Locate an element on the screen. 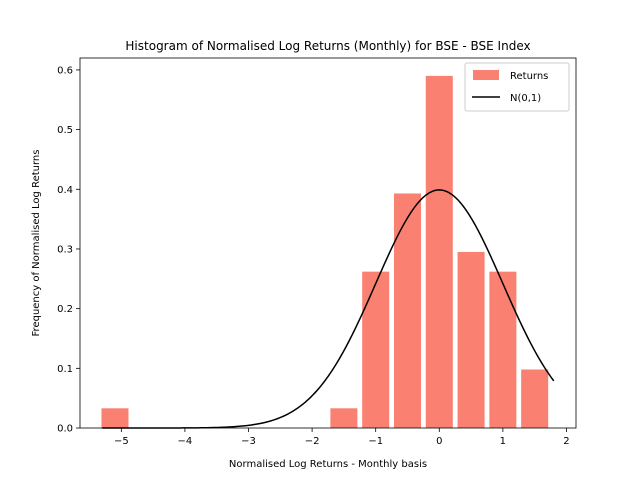  x-tick-label: −3 is located at coordinates (248, 441).